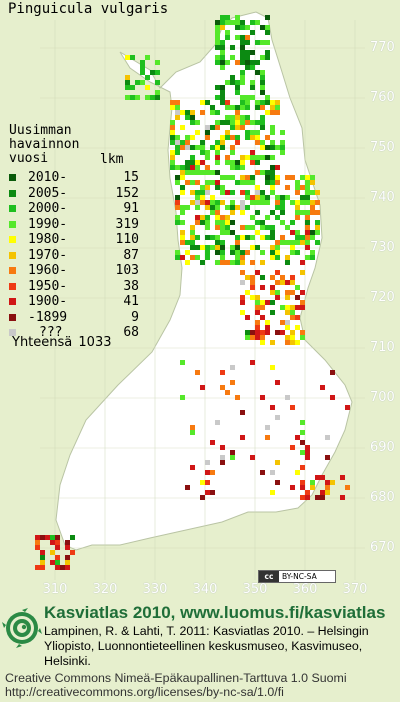 This screenshot has width=400, height=702. What do you see at coordinates (127, 270) in the screenshot?
I see `legend-count: 103` at bounding box center [127, 270].